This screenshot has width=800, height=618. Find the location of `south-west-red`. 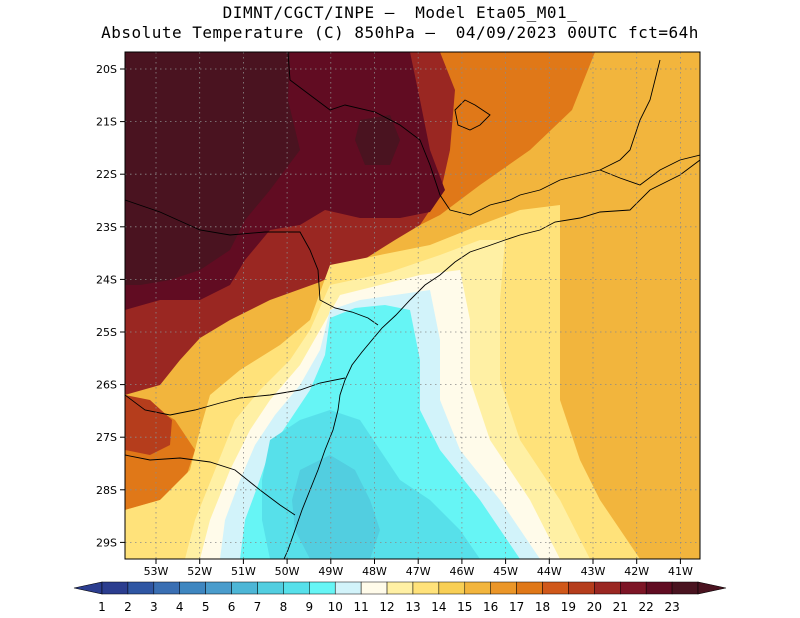

south-west-red is located at coordinates (148, 425).